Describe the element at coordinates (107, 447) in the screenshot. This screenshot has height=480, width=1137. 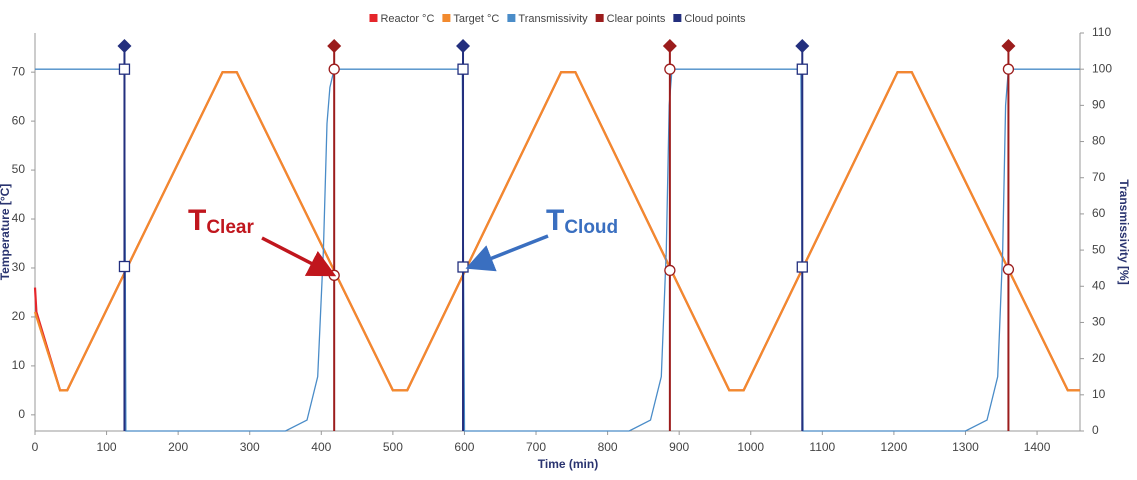
I see `x-tick-label: 100` at that location.